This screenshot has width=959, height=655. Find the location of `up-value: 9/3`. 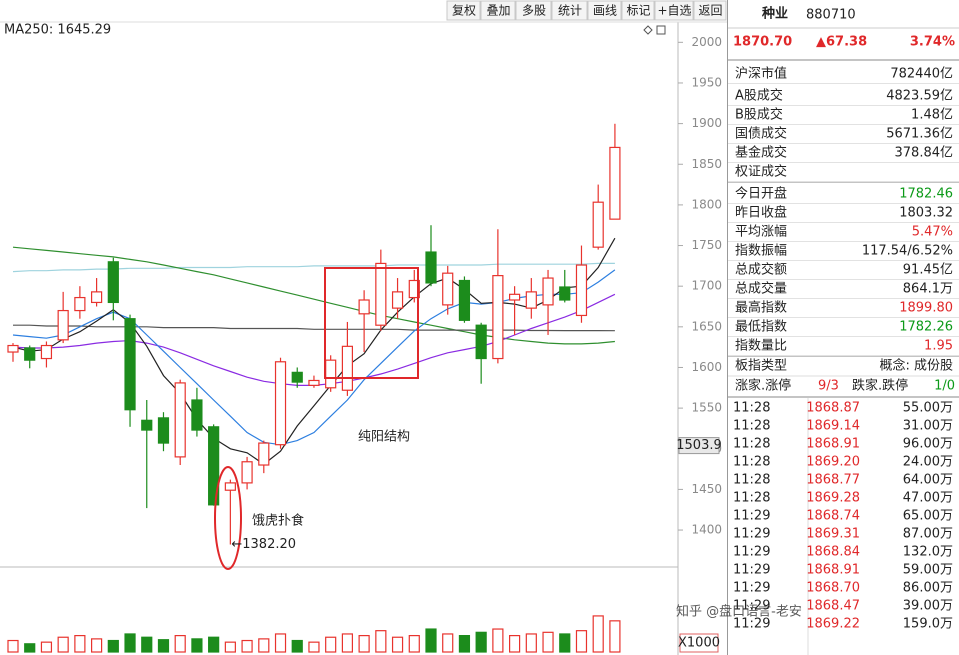

up-value: 9/3 is located at coordinates (828, 386).